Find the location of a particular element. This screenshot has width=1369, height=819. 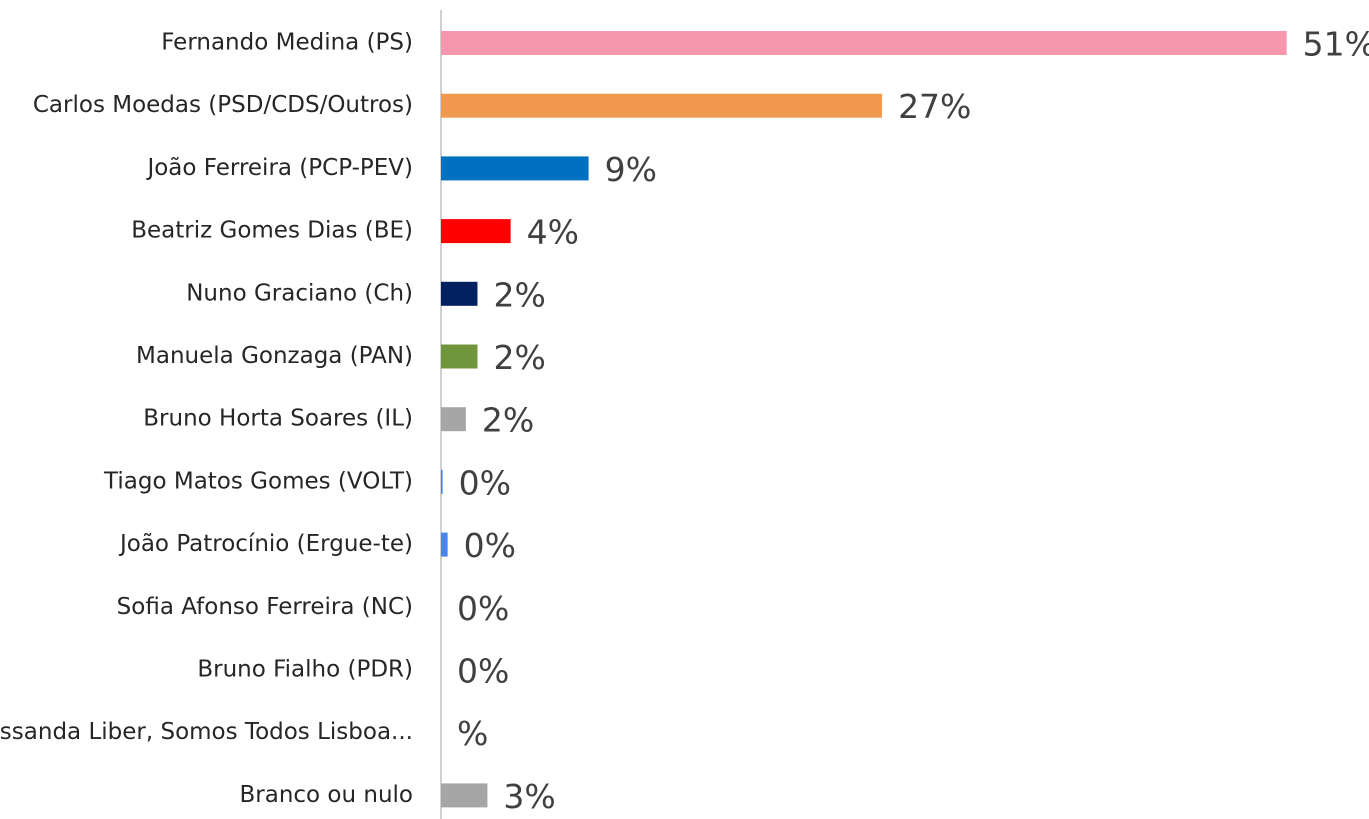

category-label: Beatriz Gomes Dias (BE) is located at coordinates (272, 231).